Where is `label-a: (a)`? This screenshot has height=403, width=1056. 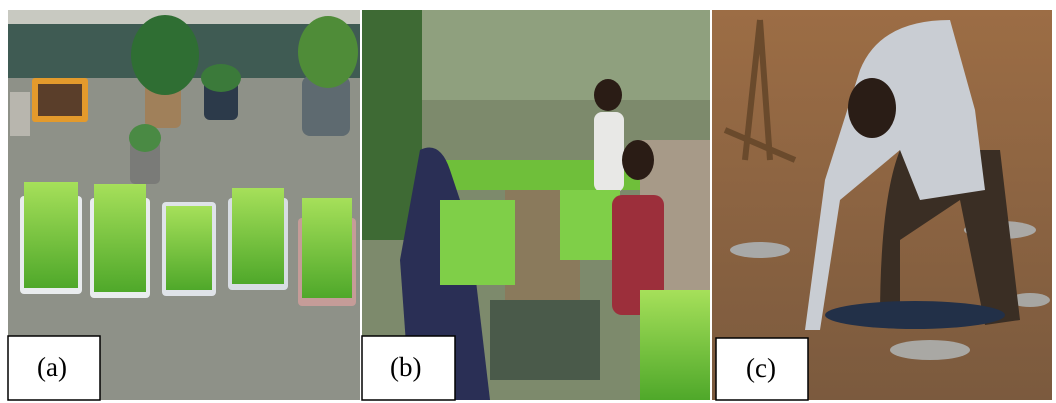 label-a: (a) is located at coordinates (54, 368).